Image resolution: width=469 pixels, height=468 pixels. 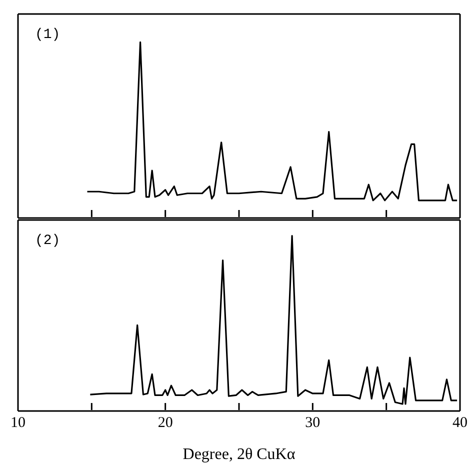 I want to click on chart-title: (2), so click(x=47, y=241).